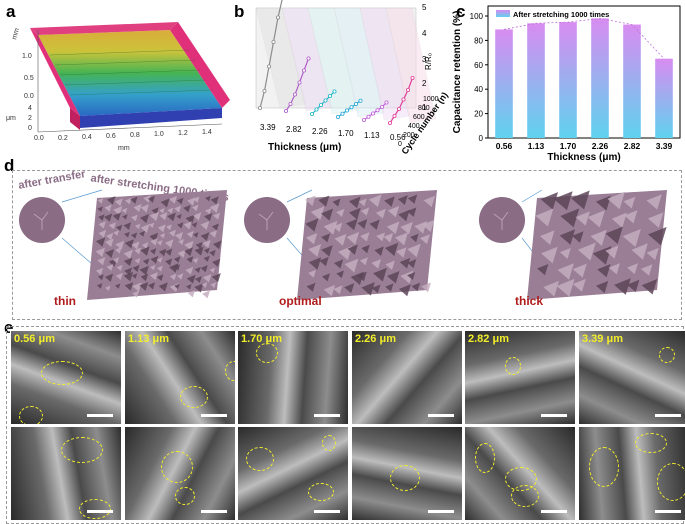  I want to click on sem-image, so click(631, 473).